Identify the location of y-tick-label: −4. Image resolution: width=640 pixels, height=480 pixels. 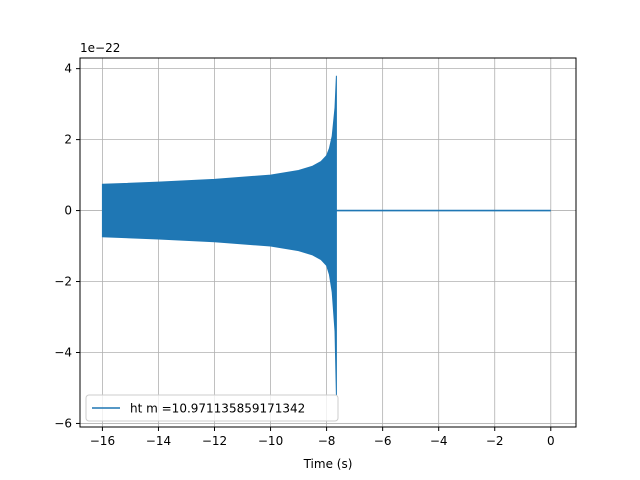
(63, 352).